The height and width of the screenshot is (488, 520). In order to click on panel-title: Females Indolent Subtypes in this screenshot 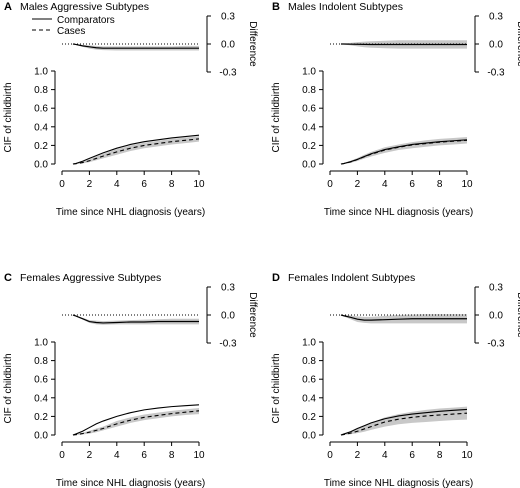, I will do `click(351, 278)`.